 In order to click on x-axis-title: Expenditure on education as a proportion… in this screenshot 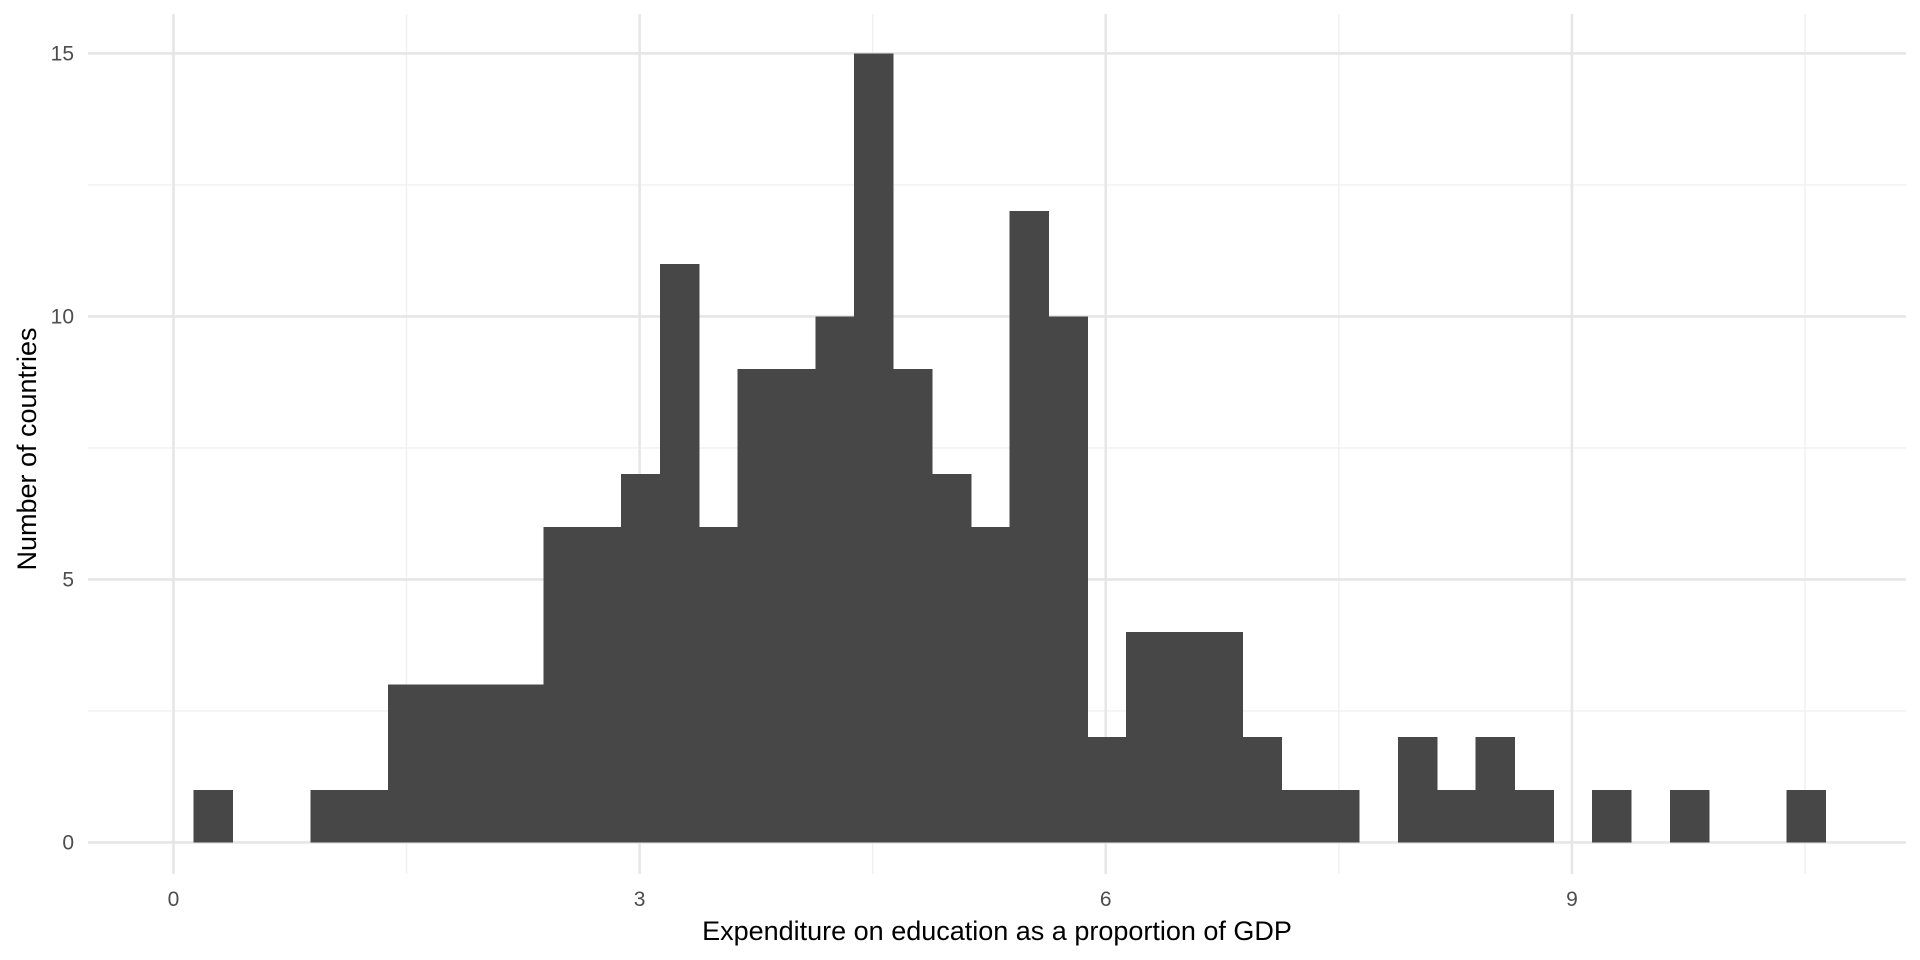, I will do `click(997, 931)`.